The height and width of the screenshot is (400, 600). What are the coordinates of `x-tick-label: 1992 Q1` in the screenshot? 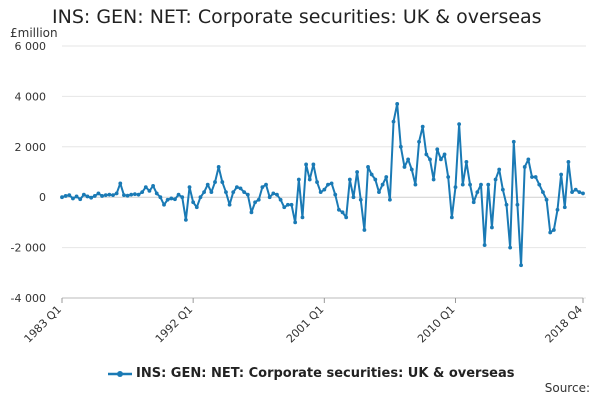 It's located at (174, 324).